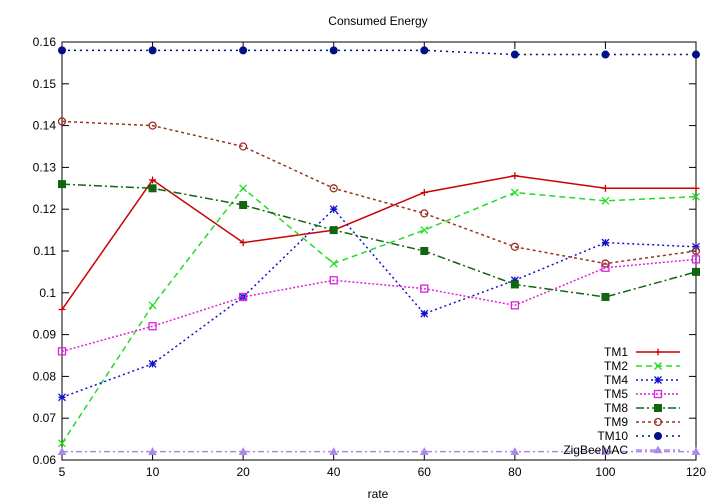 The image size is (720, 504). I want to click on chart-title: Consumed Energy, so click(377, 21).